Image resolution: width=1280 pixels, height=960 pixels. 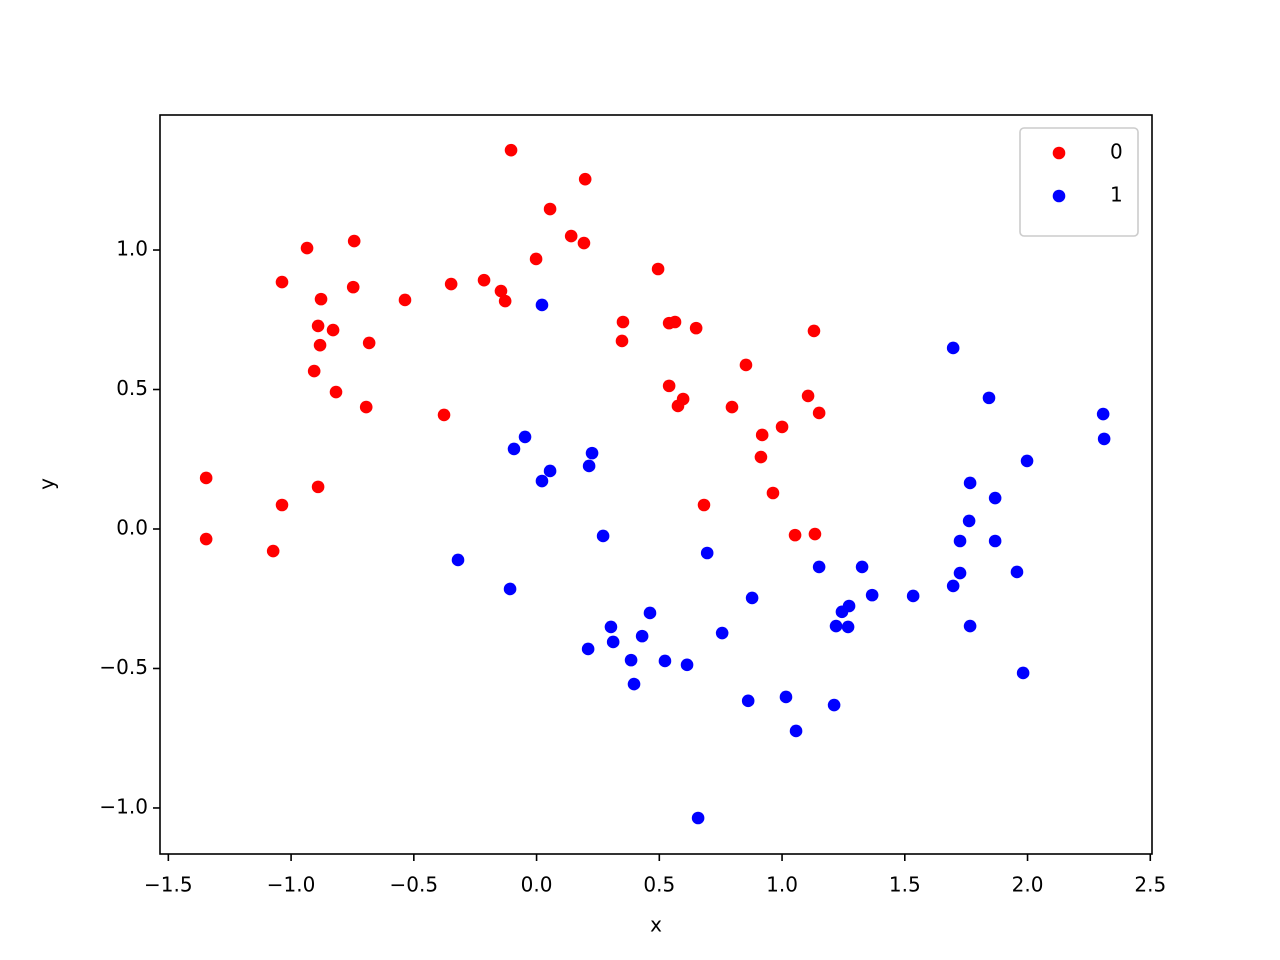 I want to click on x-tick-label: −1.0, so click(x=291, y=885).